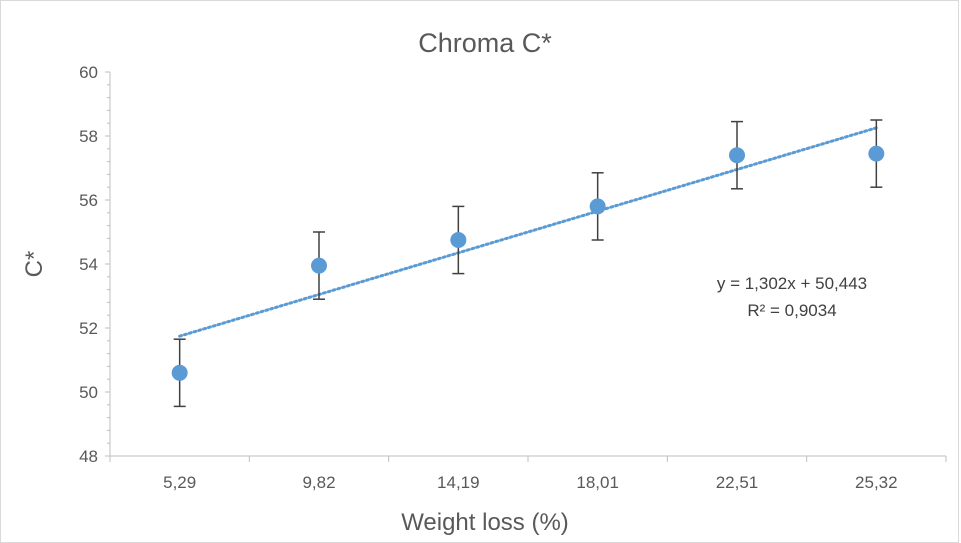 The width and height of the screenshot is (961, 543). I want to click on x-tick-label: 5,29, so click(179, 482).